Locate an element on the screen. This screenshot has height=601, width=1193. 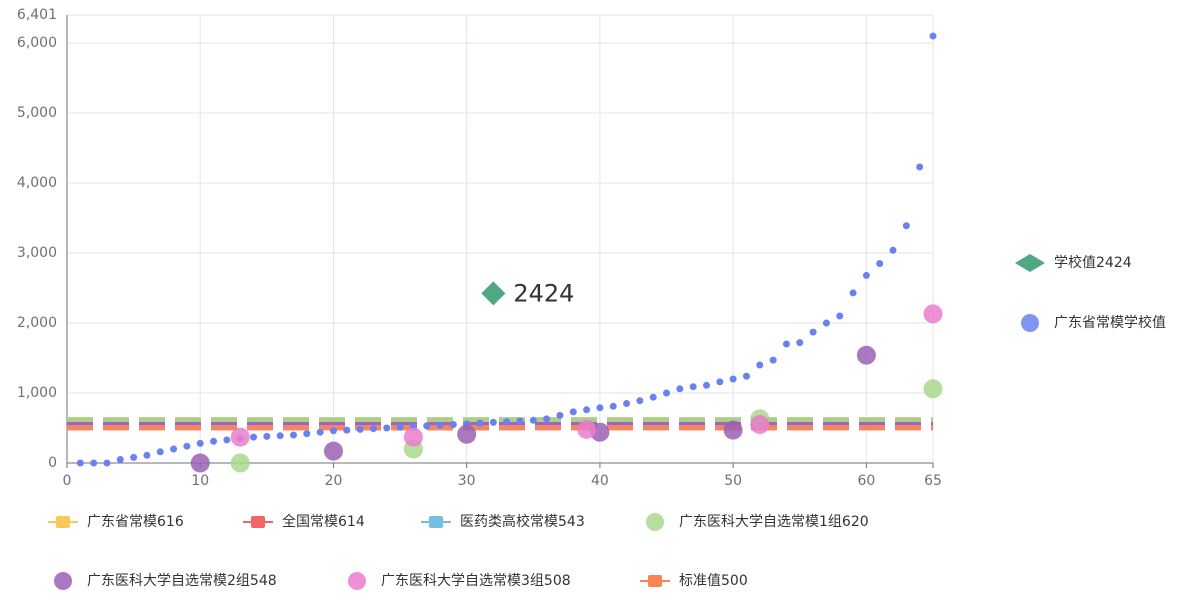
y-tick-label: 6,401 is located at coordinates (37, 15).